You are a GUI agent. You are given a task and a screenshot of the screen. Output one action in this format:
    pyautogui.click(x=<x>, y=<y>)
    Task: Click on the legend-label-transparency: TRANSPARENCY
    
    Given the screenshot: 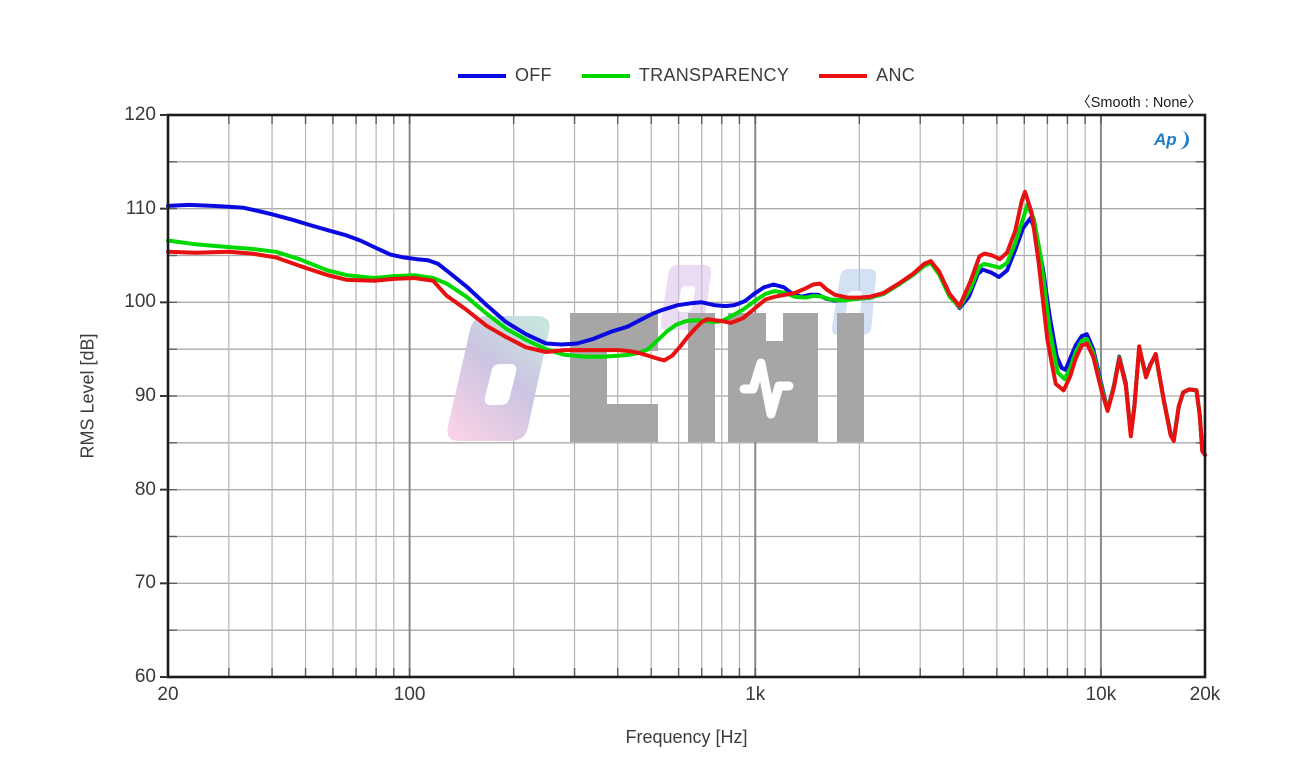 What is the action you would take?
    pyautogui.click(x=714, y=75)
    